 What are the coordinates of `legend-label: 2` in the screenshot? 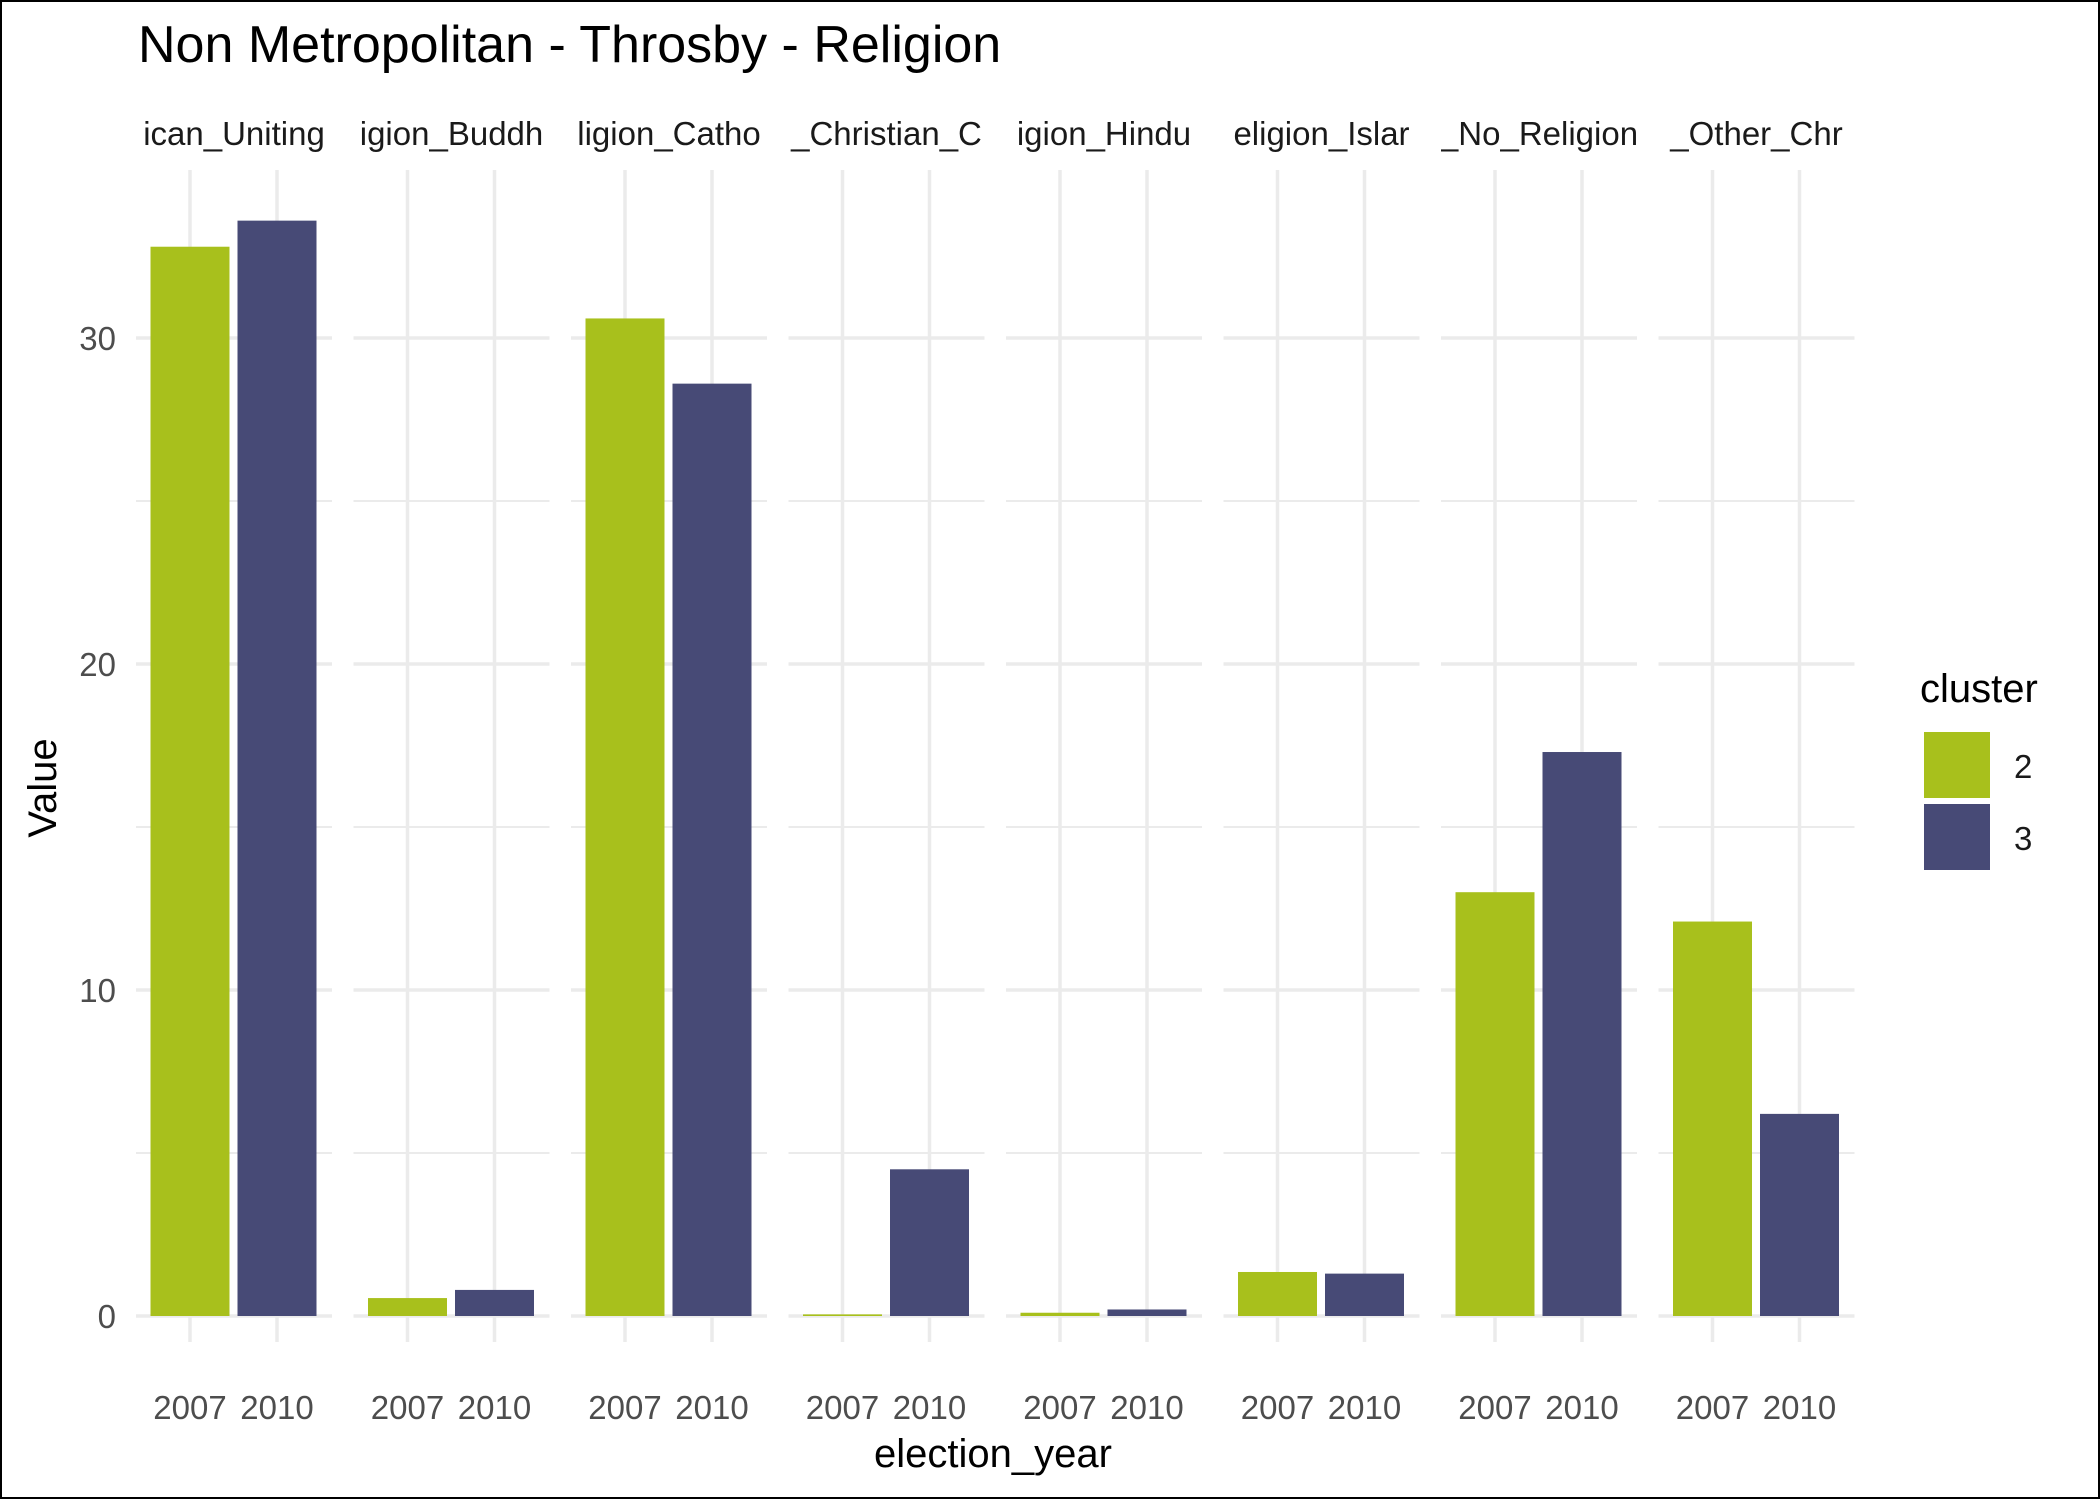 It's located at (2023, 766).